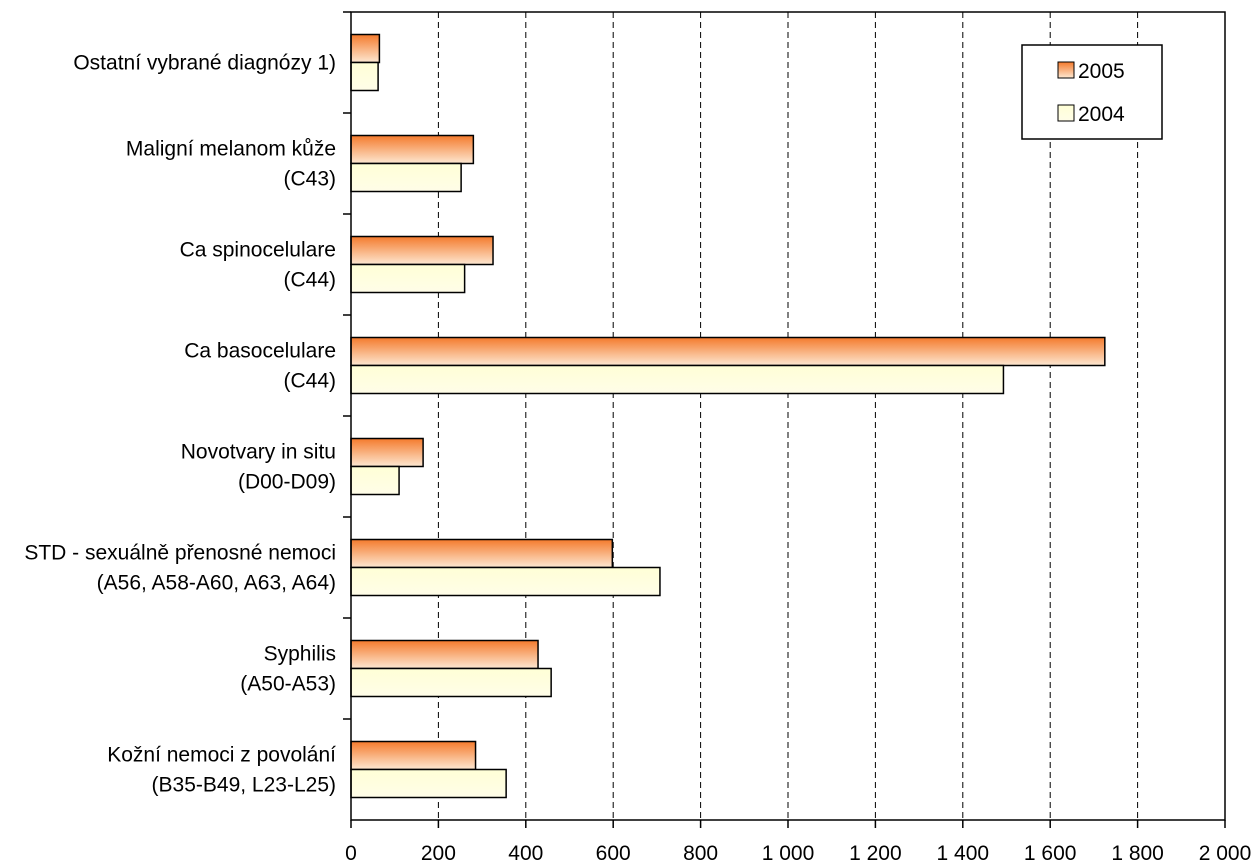 Image resolution: width=1256 pixels, height=867 pixels. Describe the element at coordinates (258, 452) in the screenshot. I see `category-label: Novotvary in situ` at that location.